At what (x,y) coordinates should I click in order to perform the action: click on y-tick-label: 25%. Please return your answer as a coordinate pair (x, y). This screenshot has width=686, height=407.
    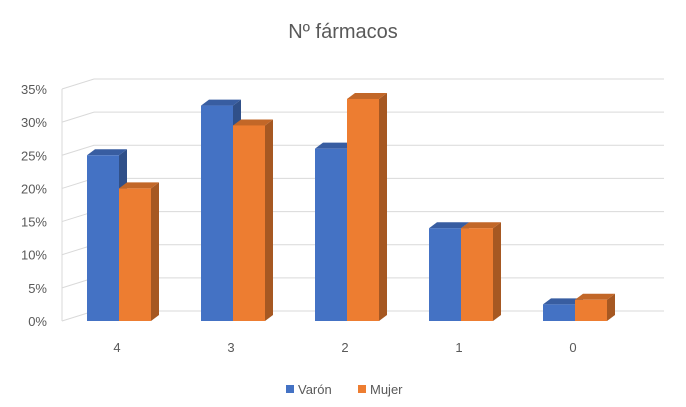
    Looking at the image, I should click on (34, 155).